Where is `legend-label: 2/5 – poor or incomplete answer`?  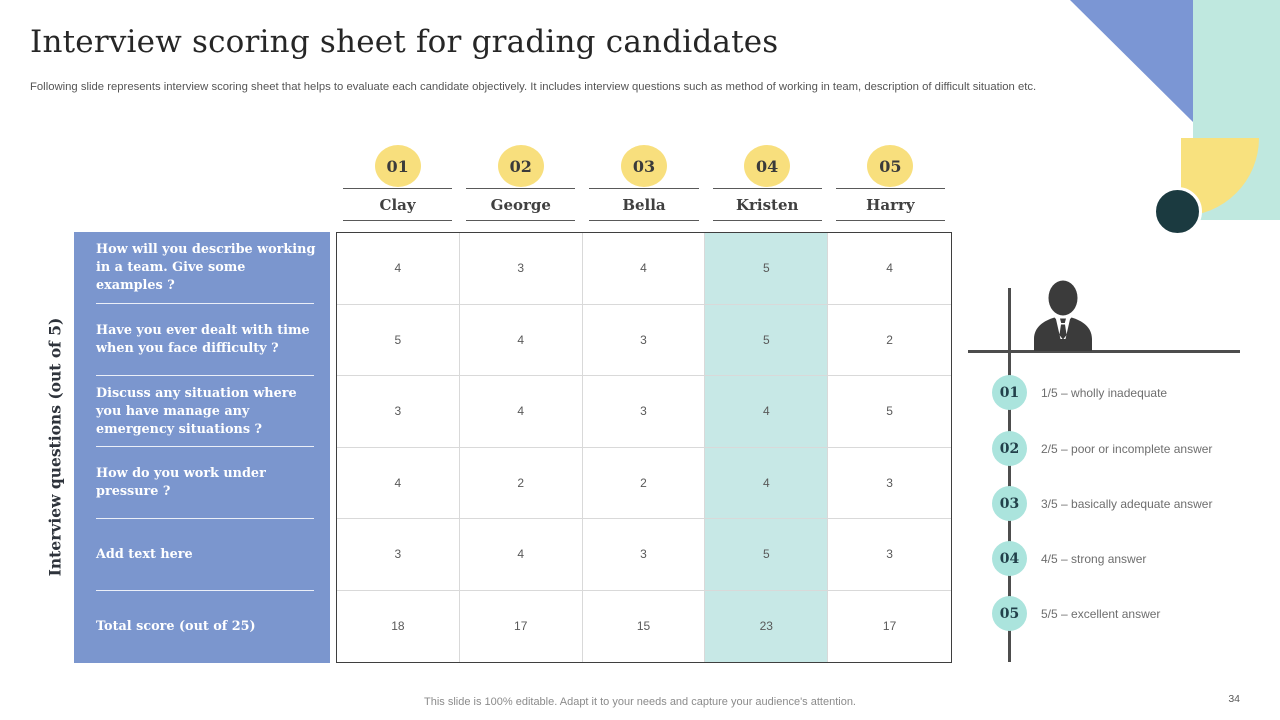 legend-label: 2/5 – poor or incomplete answer is located at coordinates (1127, 448).